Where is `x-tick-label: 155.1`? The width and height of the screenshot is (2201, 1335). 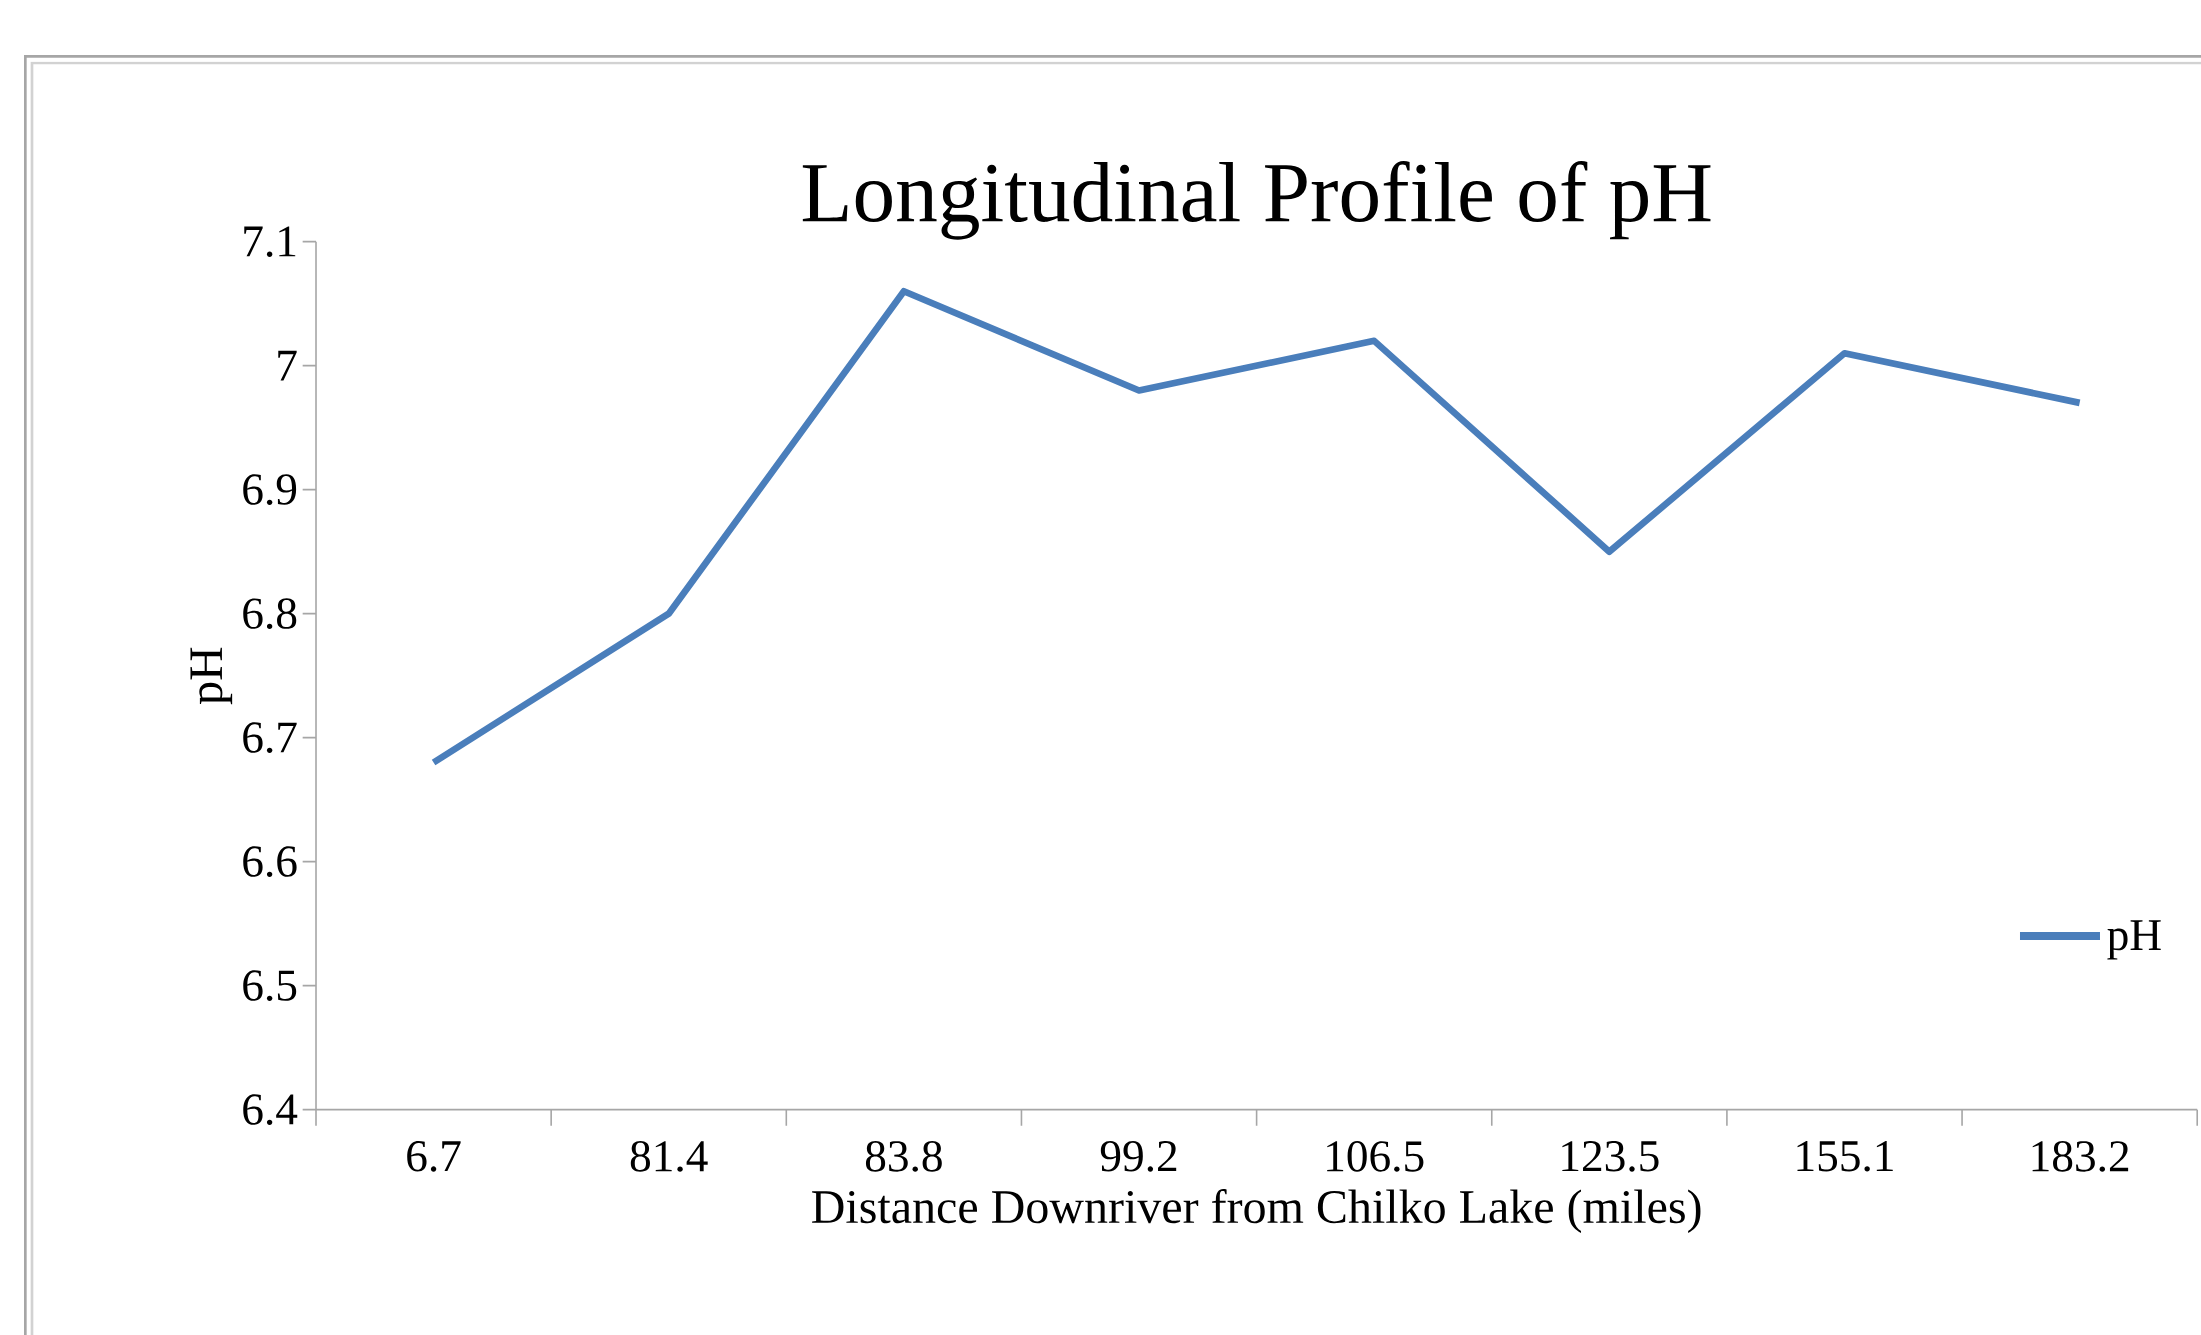
x-tick-label: 155.1 is located at coordinates (1845, 1156).